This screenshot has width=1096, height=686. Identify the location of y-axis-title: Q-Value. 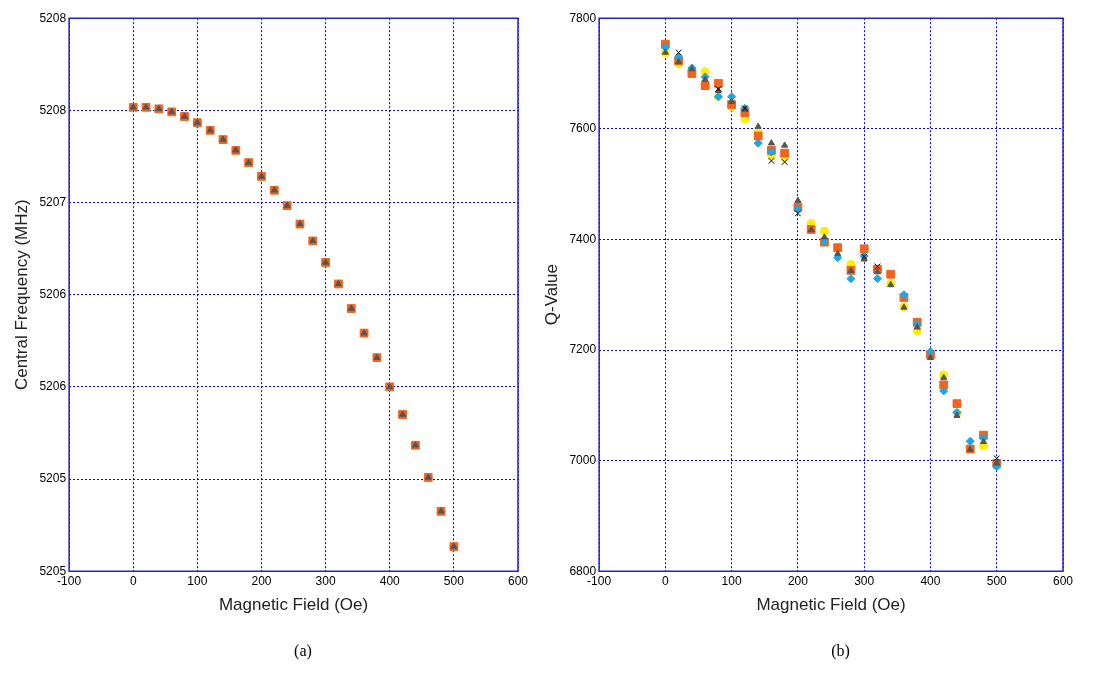
(551, 295).